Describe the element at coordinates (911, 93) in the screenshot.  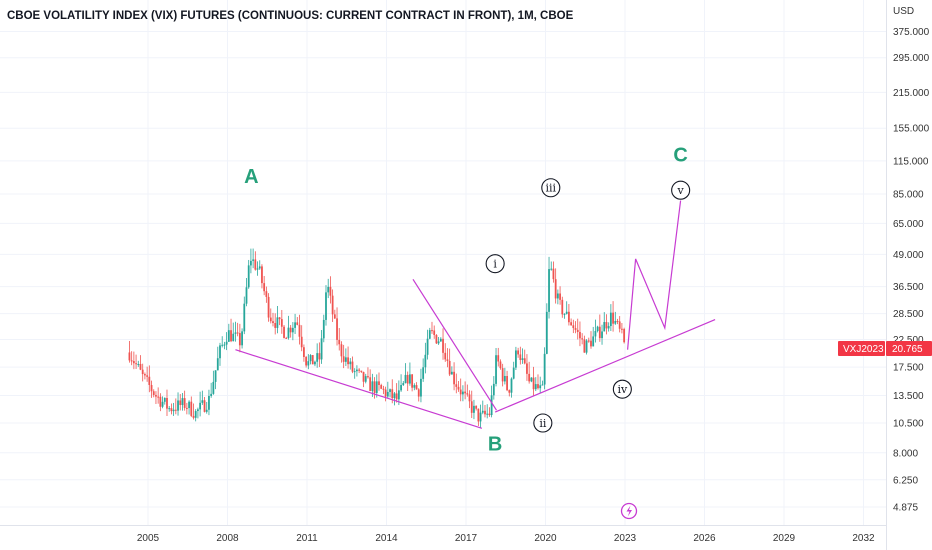
I see `price-tick-label: 215.000` at that location.